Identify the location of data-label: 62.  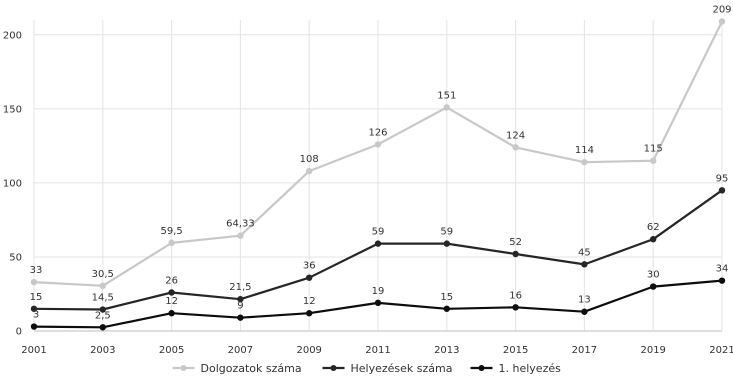
(653, 227).